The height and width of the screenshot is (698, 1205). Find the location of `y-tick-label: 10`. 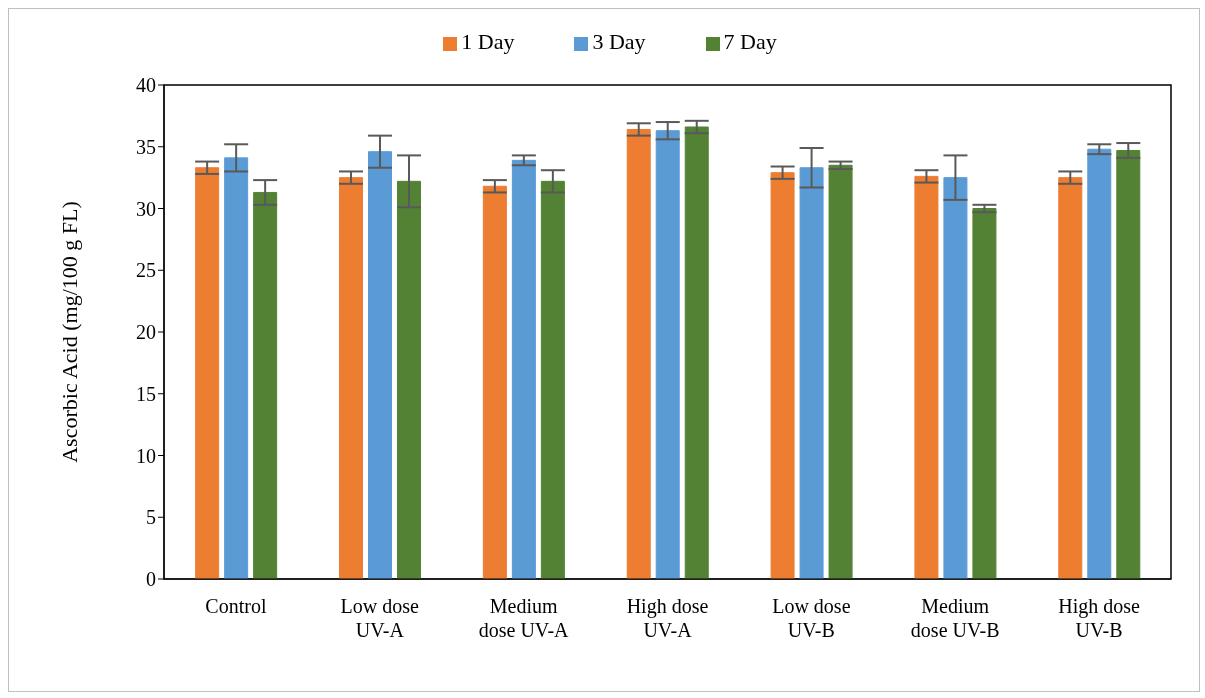

y-tick-label: 10 is located at coordinates (146, 455).